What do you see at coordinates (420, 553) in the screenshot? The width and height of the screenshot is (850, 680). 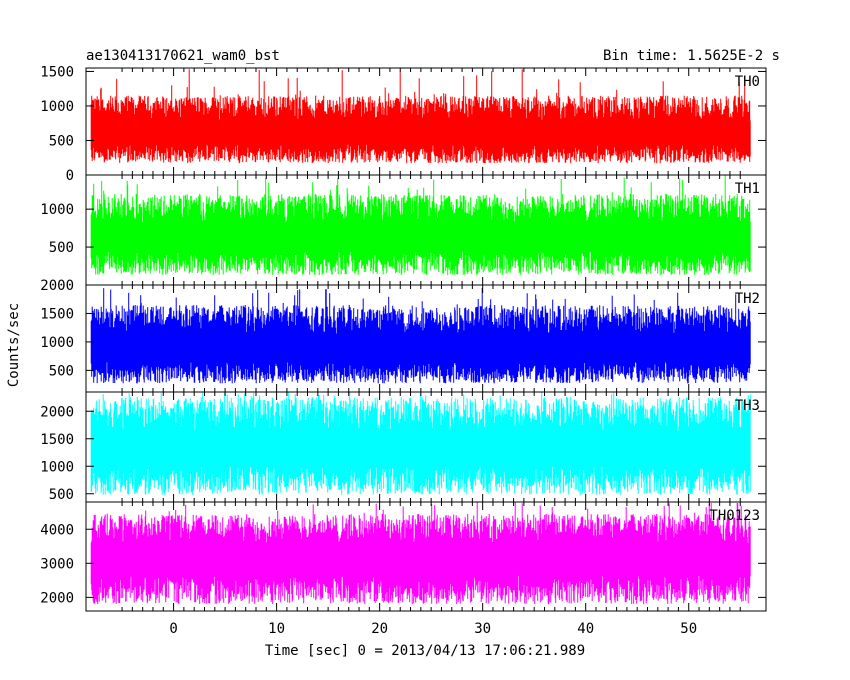 I see `series-th0123` at bounding box center [420, 553].